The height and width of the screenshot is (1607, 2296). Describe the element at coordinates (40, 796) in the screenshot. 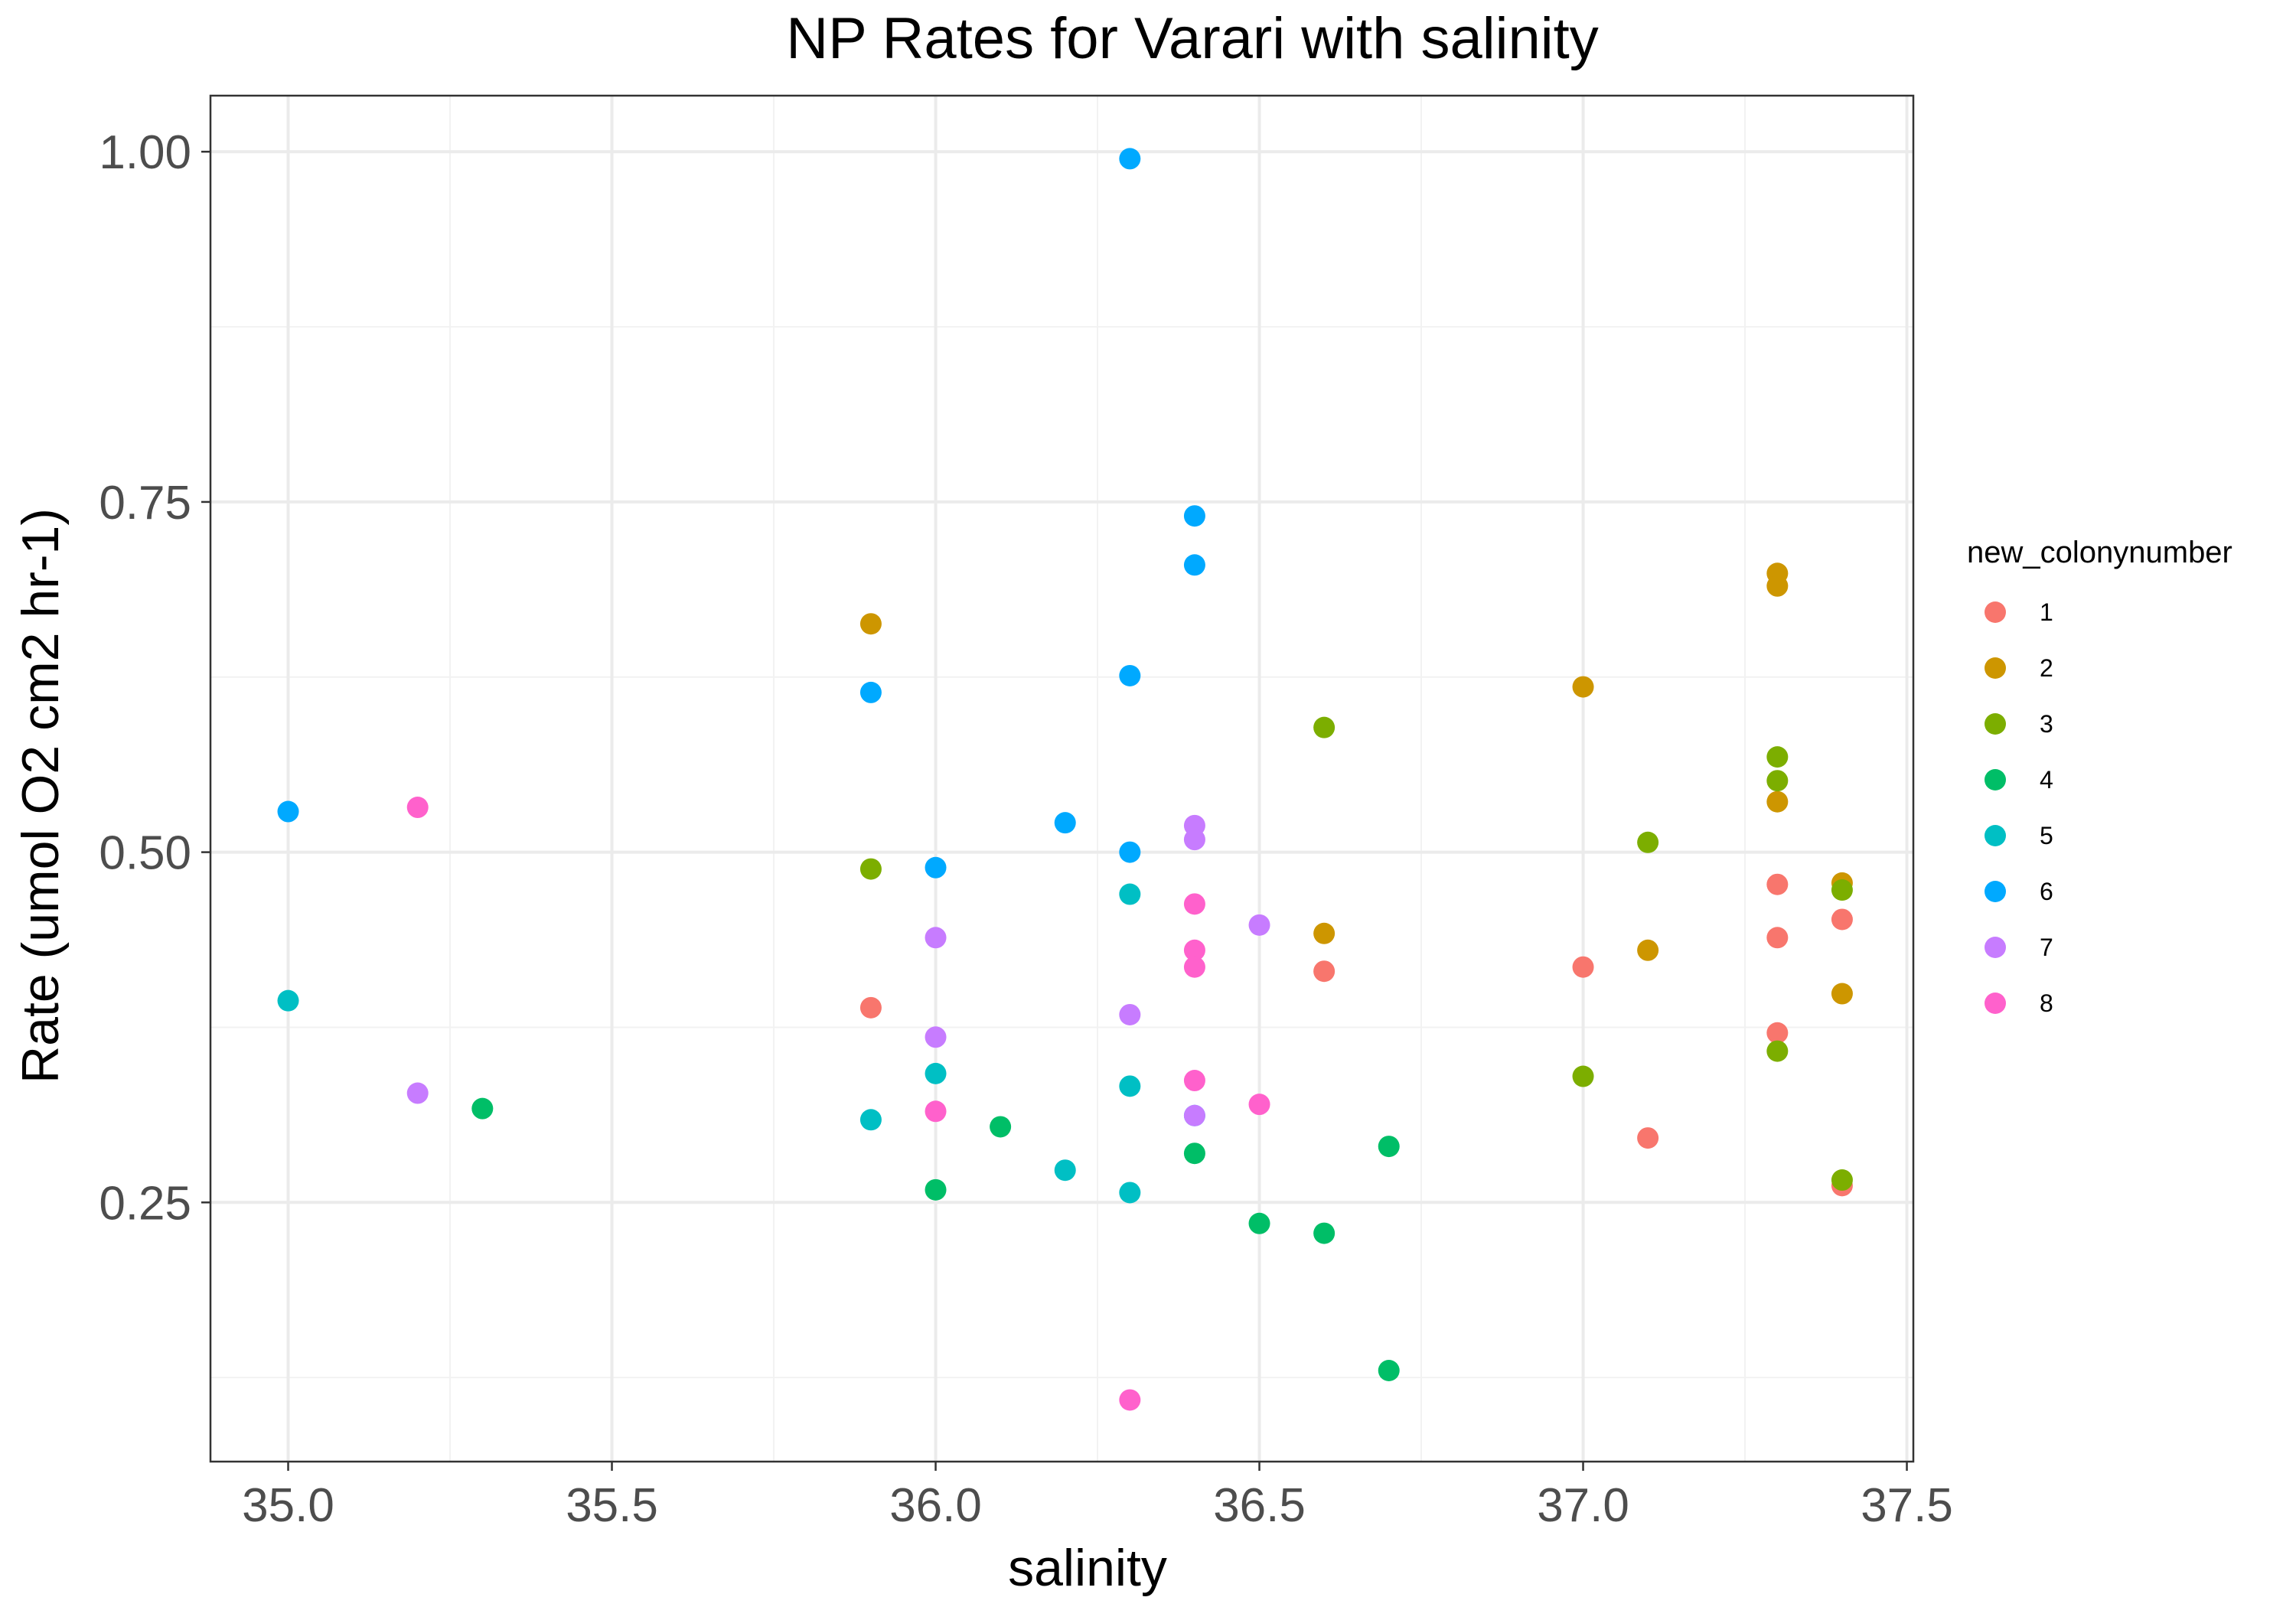

I see `y-axis-title: Rate (umol O2 cm2 hr-1)` at that location.